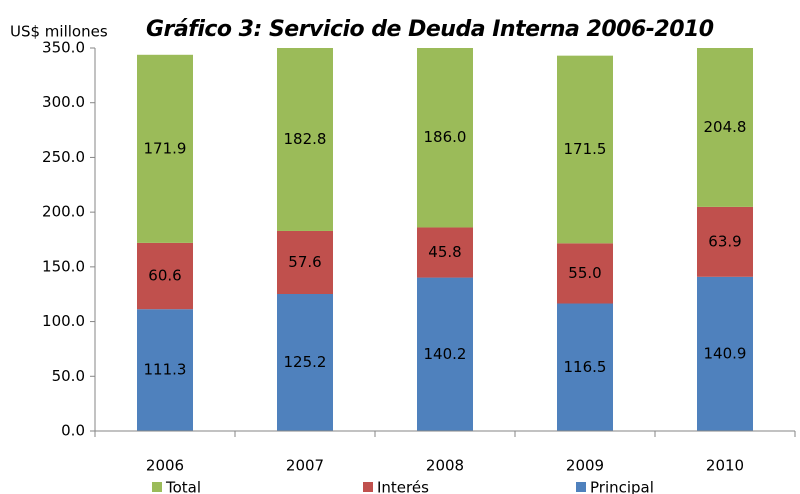 The image size is (800, 494). I want to click on y-tick-label: 350.0, so click(63, 48).